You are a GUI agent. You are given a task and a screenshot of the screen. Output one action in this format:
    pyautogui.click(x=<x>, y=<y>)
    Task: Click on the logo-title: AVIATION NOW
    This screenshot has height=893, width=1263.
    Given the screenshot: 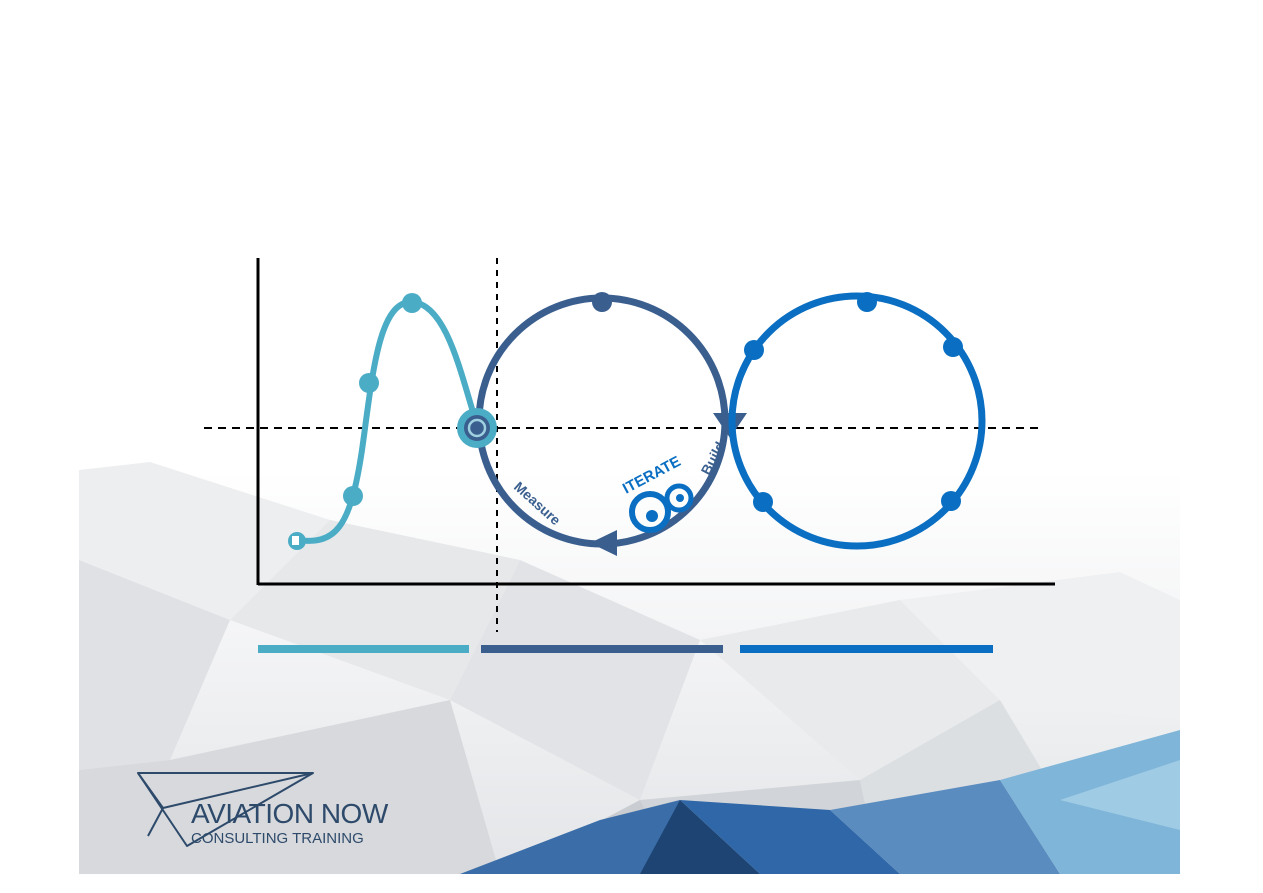 What is the action you would take?
    pyautogui.click(x=290, y=813)
    